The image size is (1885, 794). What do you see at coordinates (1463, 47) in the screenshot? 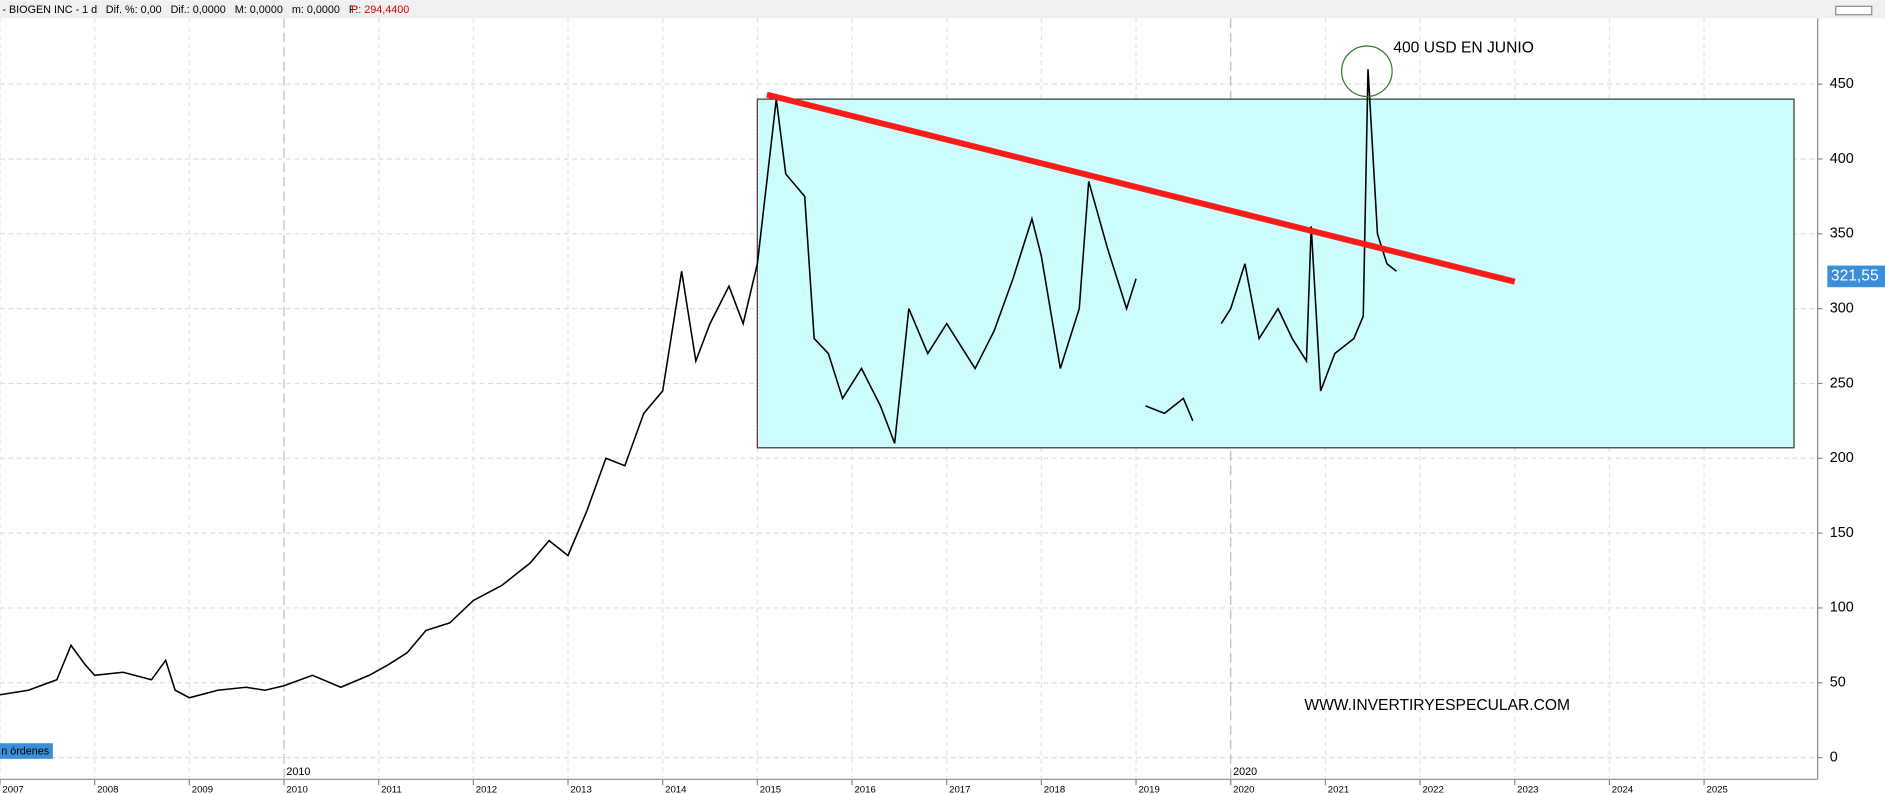
I see `annotation: 400 USD EN JUNIO` at bounding box center [1463, 47].